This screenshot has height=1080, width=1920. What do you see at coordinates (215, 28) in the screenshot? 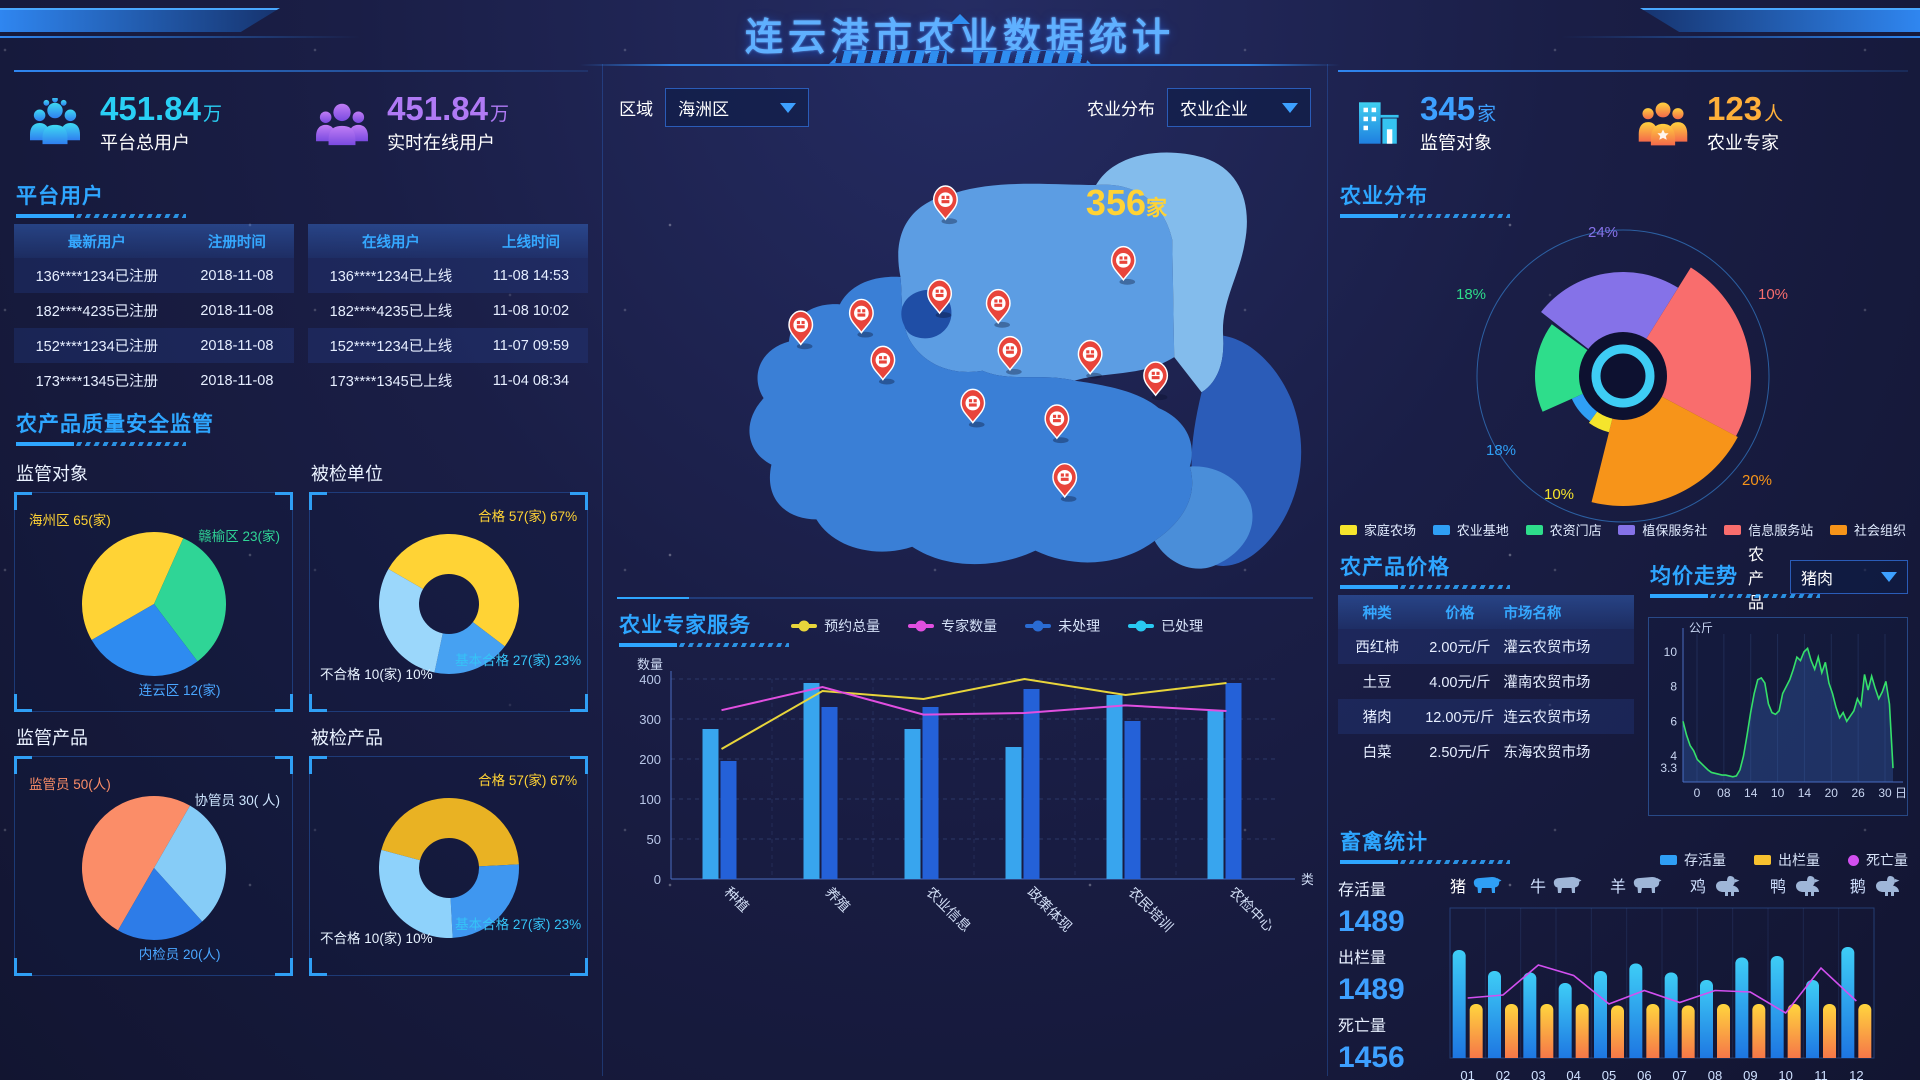
I see `header-decoration-left` at bounding box center [215, 28].